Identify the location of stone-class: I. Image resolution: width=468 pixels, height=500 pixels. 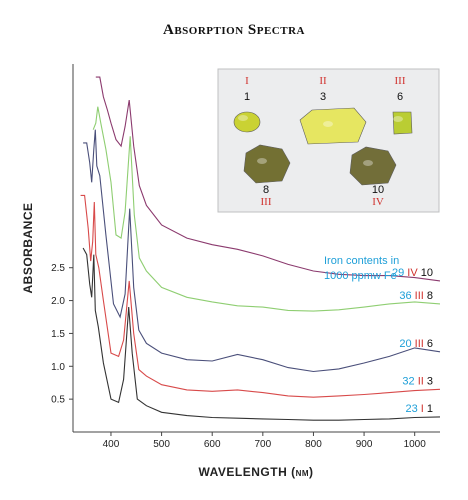
(247, 81).